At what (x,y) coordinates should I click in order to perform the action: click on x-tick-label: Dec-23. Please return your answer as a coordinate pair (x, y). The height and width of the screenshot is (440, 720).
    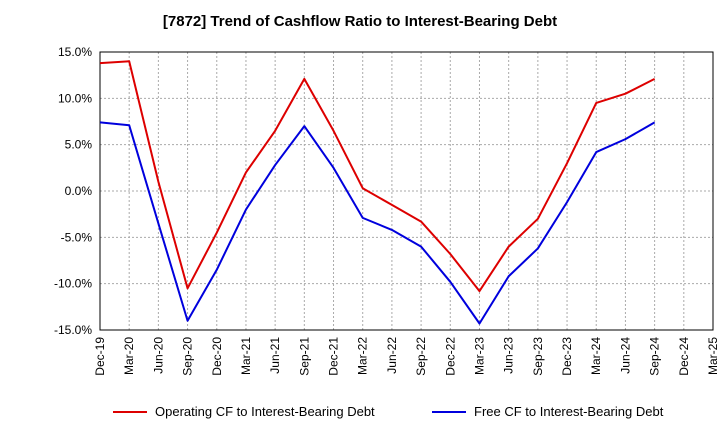
    Looking at the image, I should click on (567, 356).